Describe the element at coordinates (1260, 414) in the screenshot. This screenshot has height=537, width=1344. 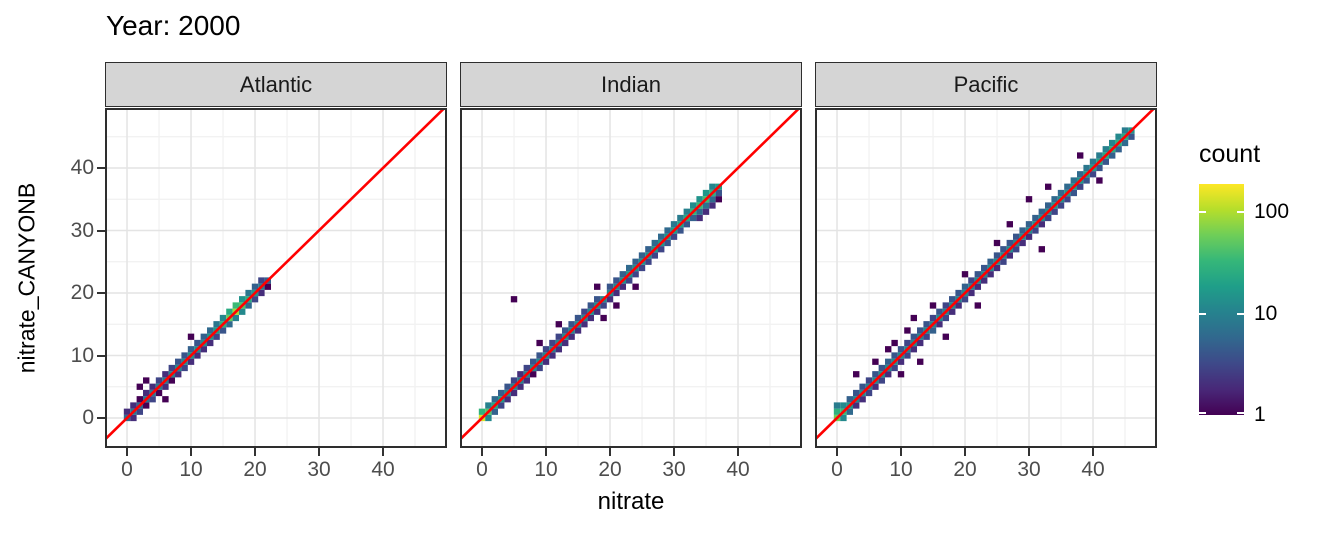
I see `legend-tick-label: 1` at that location.